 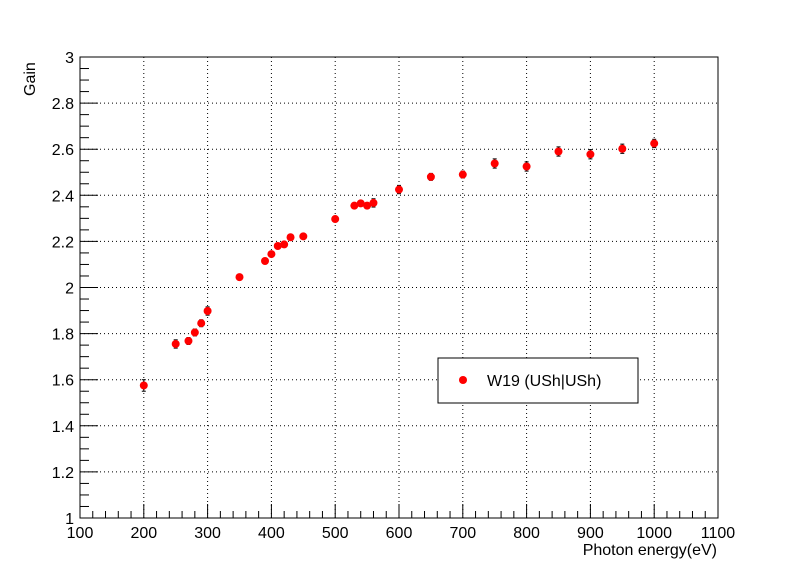 What do you see at coordinates (63, 196) in the screenshot?
I see `y-tick-label: 2.4` at bounding box center [63, 196].